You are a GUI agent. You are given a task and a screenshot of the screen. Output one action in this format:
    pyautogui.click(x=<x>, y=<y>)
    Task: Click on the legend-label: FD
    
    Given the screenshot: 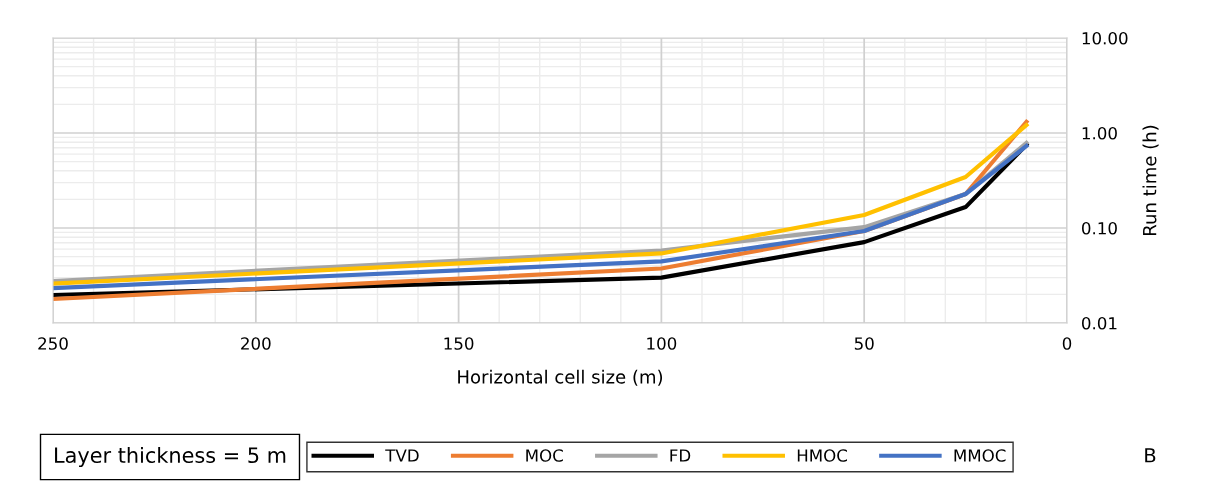 What is the action you would take?
    pyautogui.click(x=680, y=455)
    